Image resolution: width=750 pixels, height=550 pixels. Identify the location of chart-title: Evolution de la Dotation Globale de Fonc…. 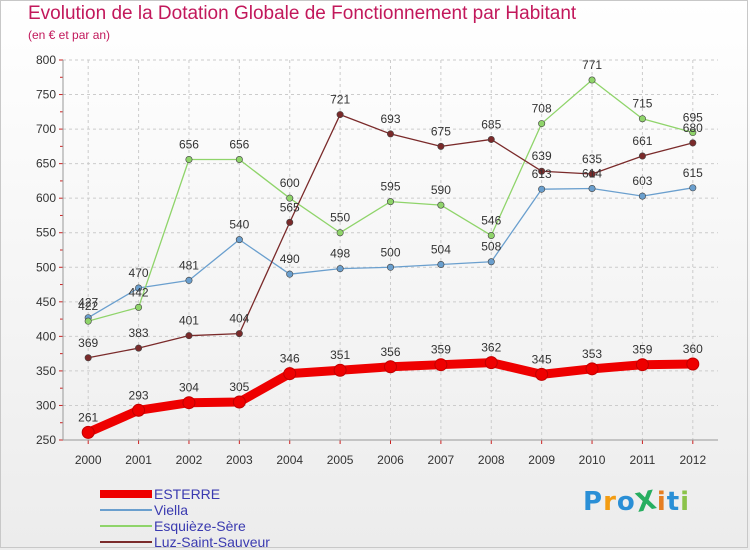
(302, 13).